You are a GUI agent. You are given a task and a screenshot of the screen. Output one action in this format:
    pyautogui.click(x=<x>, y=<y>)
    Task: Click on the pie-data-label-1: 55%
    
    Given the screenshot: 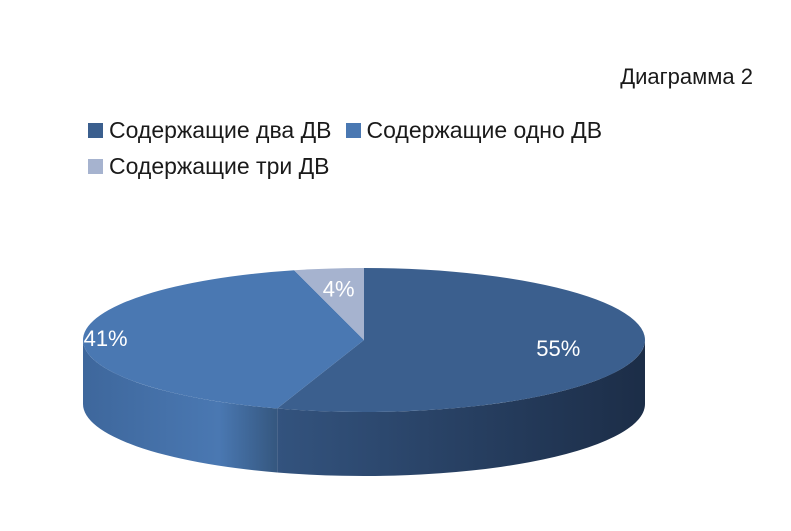 What is the action you would take?
    pyautogui.click(x=558, y=348)
    